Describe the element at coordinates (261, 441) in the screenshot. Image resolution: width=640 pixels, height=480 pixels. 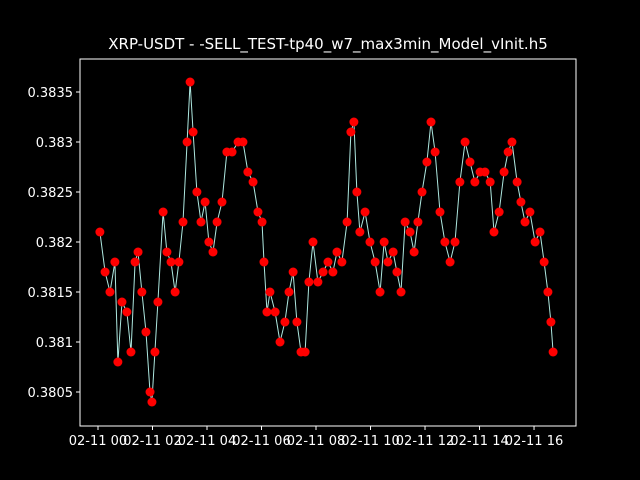
I see `x-tick-label: 02-11 06` at that location.